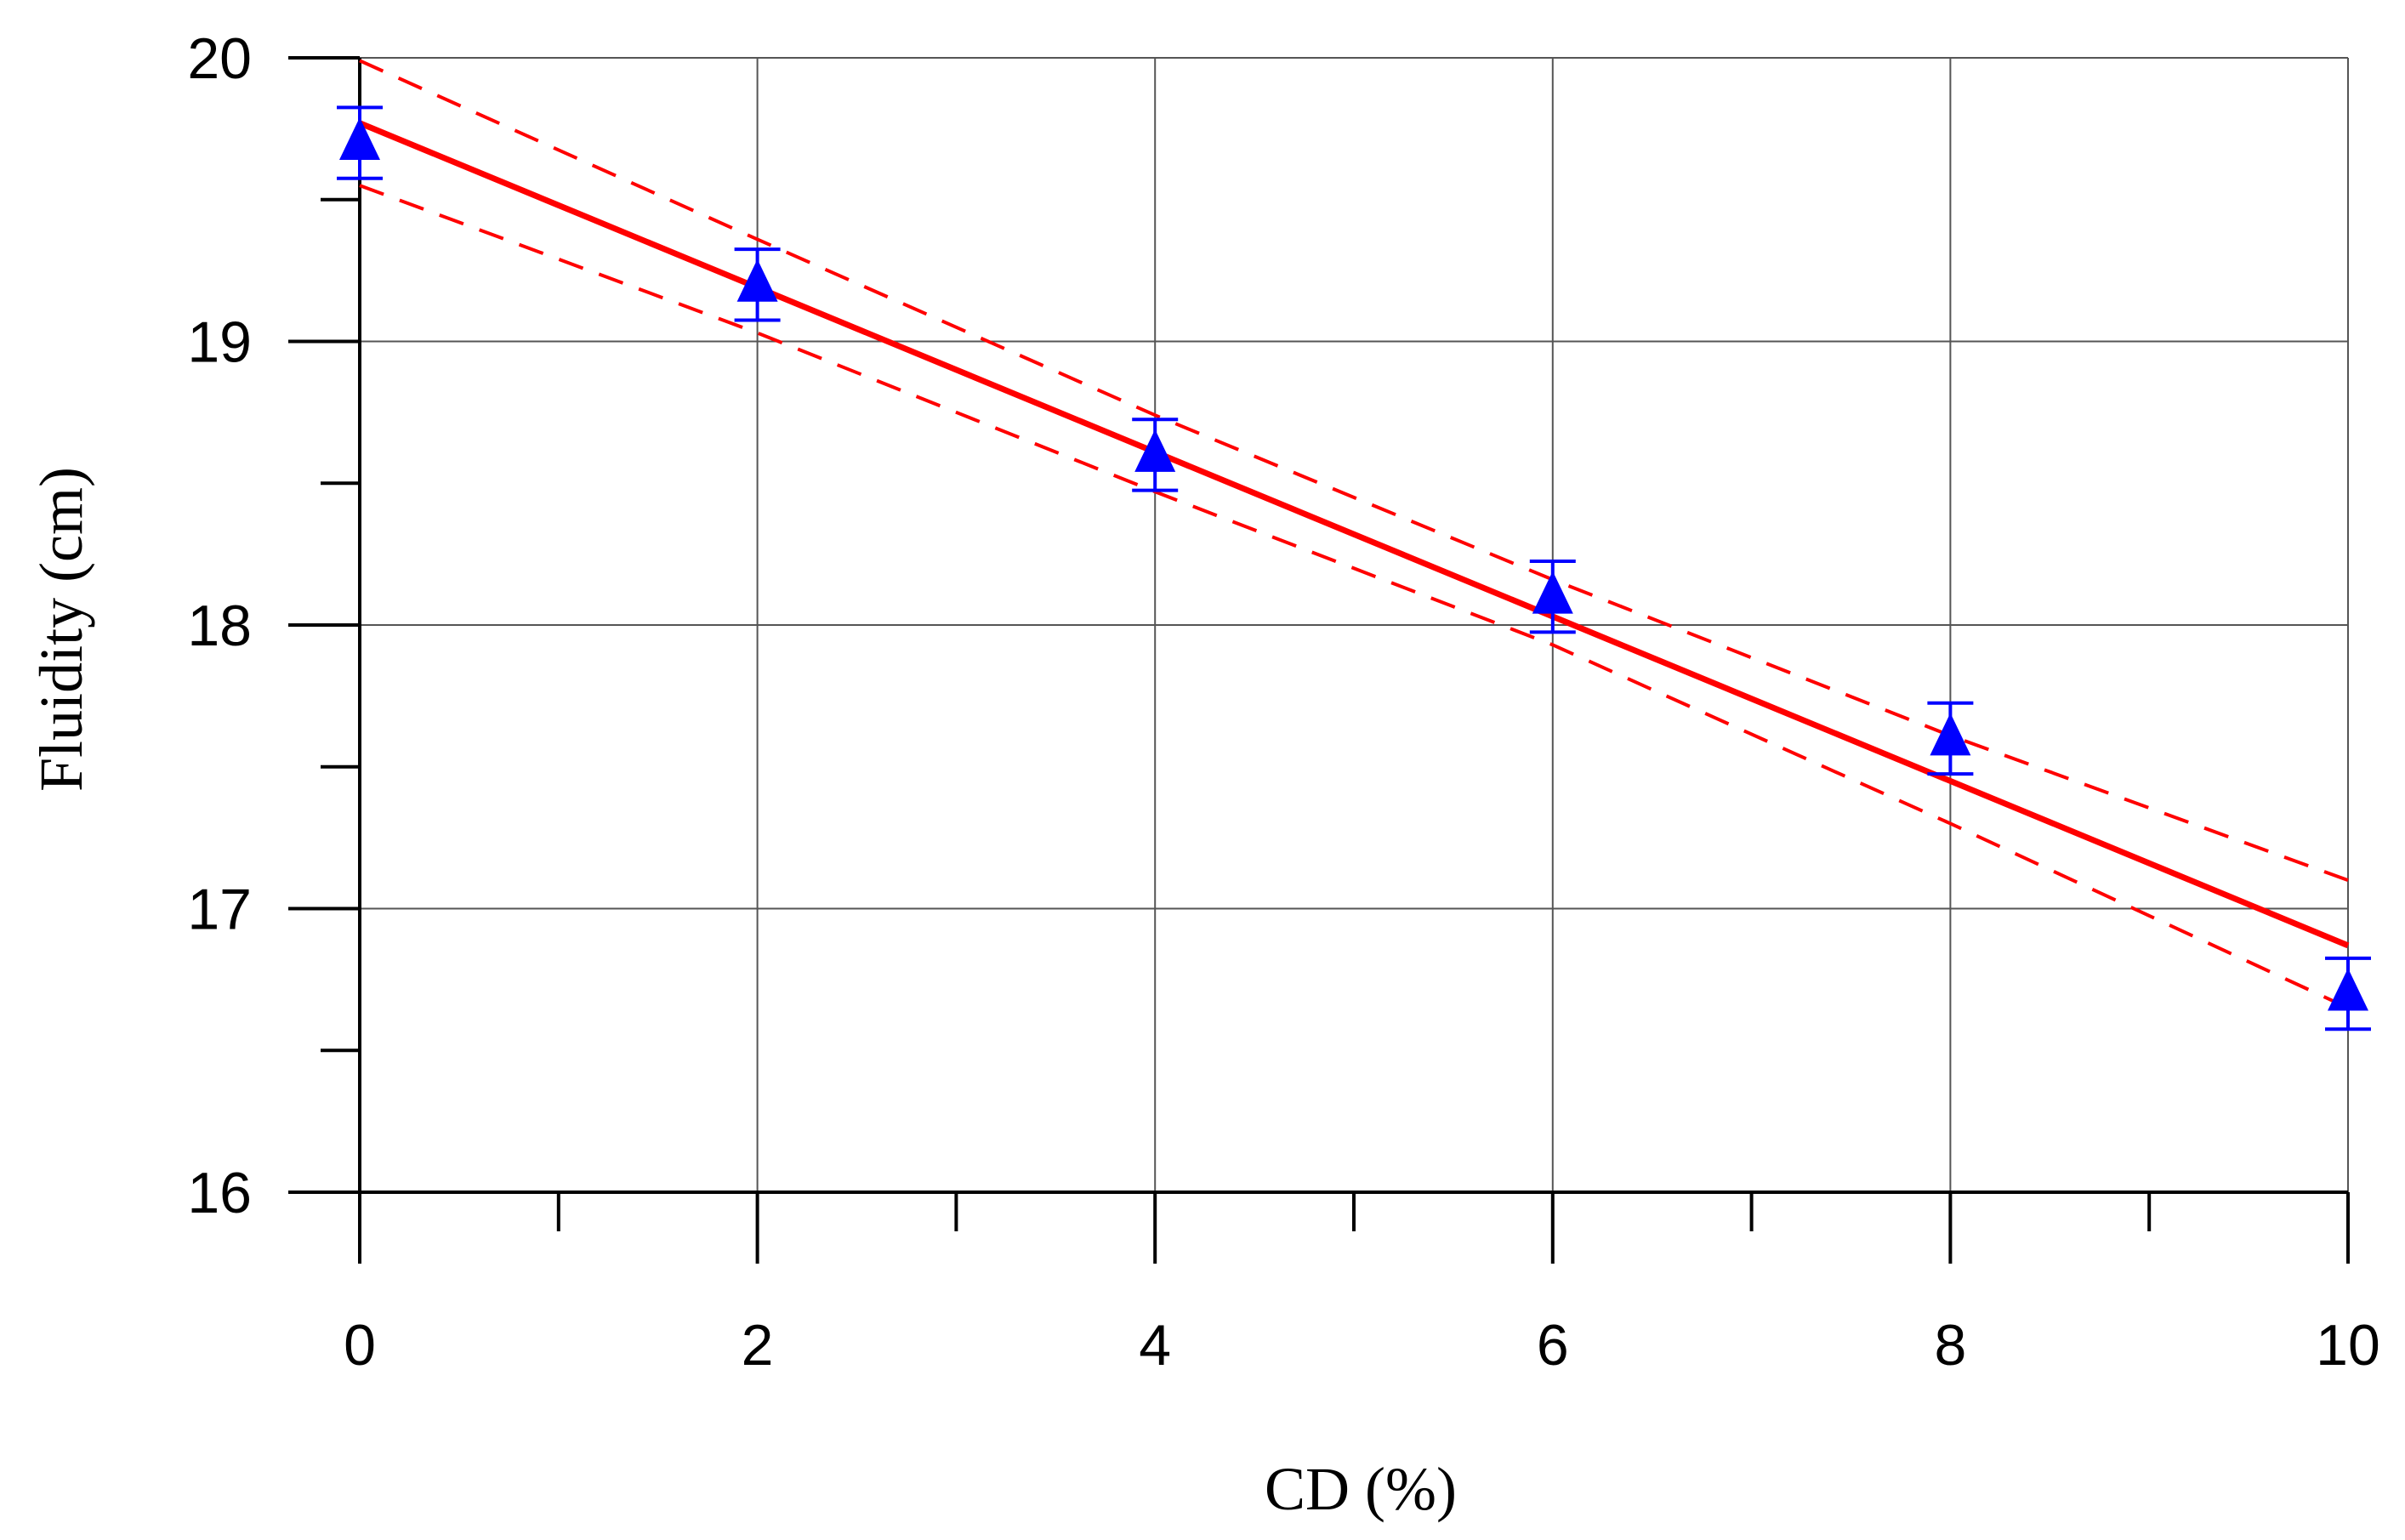 This screenshot has width=2405, height=1540. Describe the element at coordinates (220, 1193) in the screenshot. I see `y-tick-label: 16` at that location.